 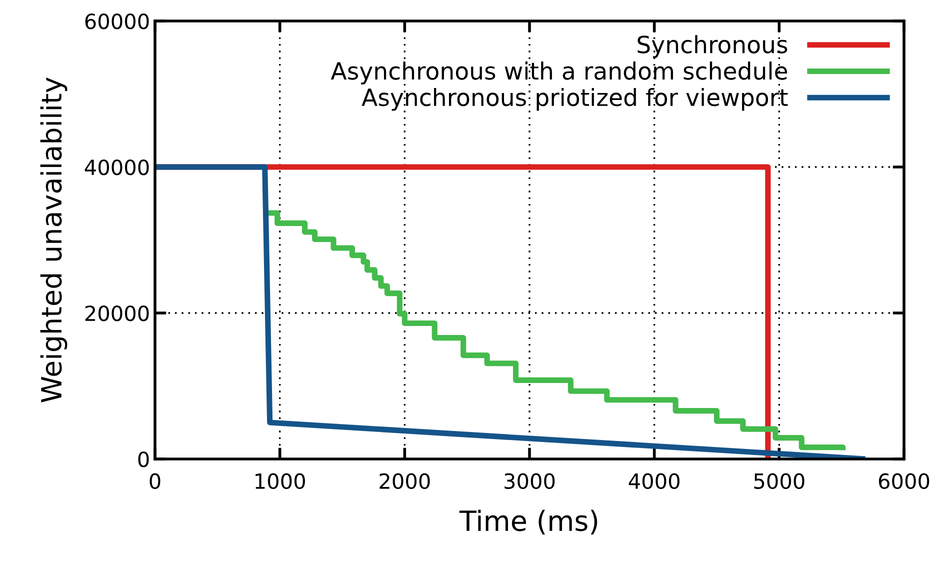 What do you see at coordinates (117, 313) in the screenshot?
I see `y-tick-label: 20000` at bounding box center [117, 313].